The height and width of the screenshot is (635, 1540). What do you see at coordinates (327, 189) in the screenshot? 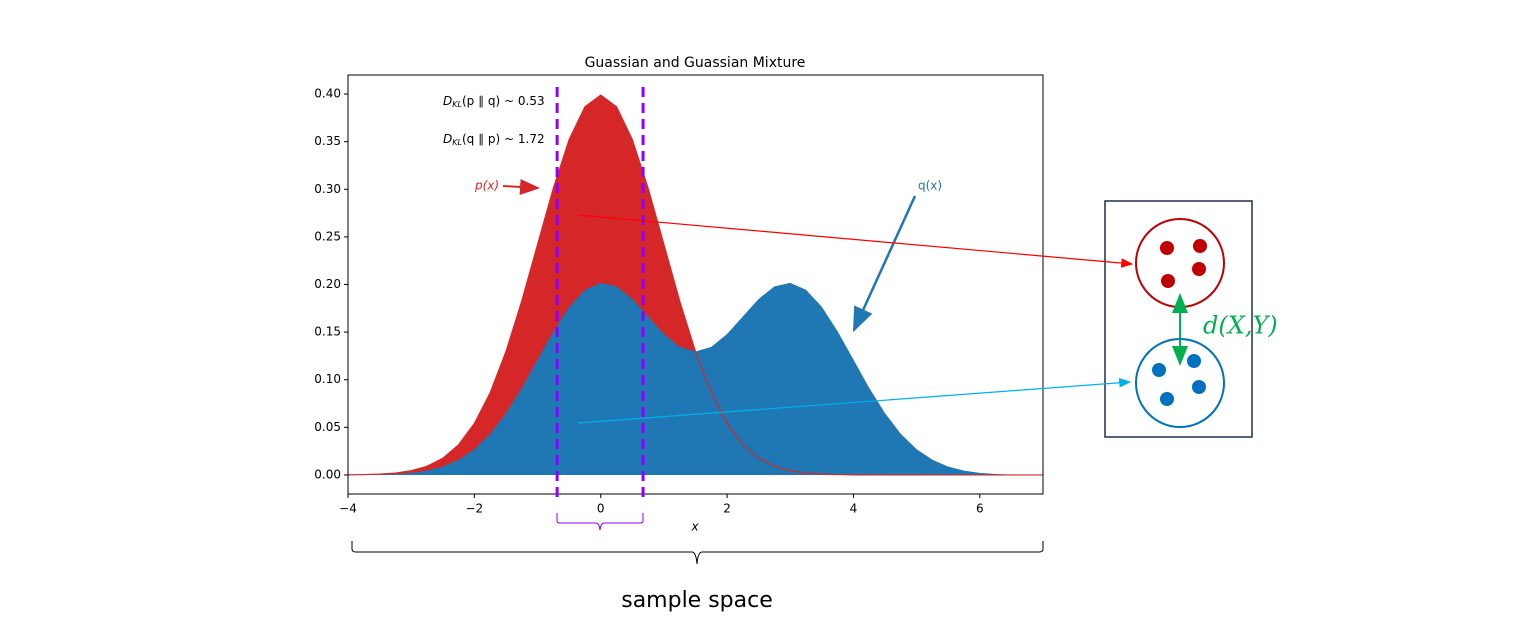
I see `y-tick-label: 0.30` at bounding box center [327, 189].